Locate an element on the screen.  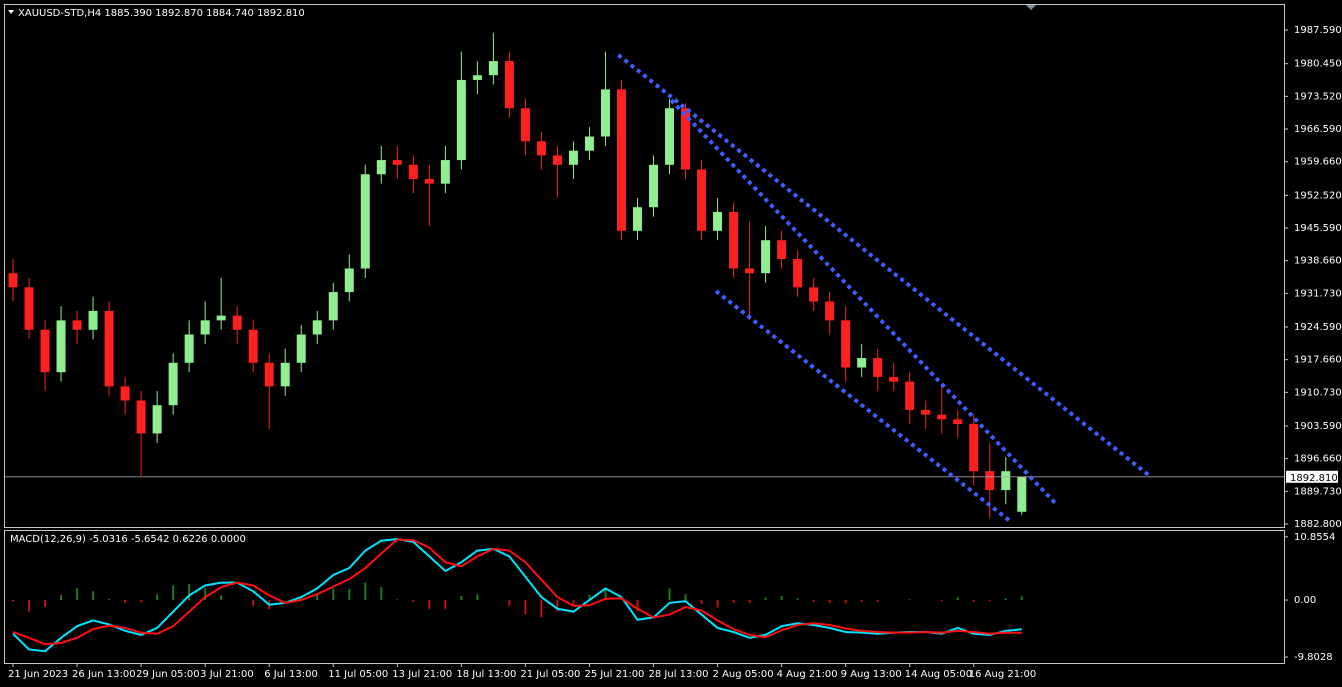
x-tick-label: 11 Jul 05:00 is located at coordinates (358, 674).